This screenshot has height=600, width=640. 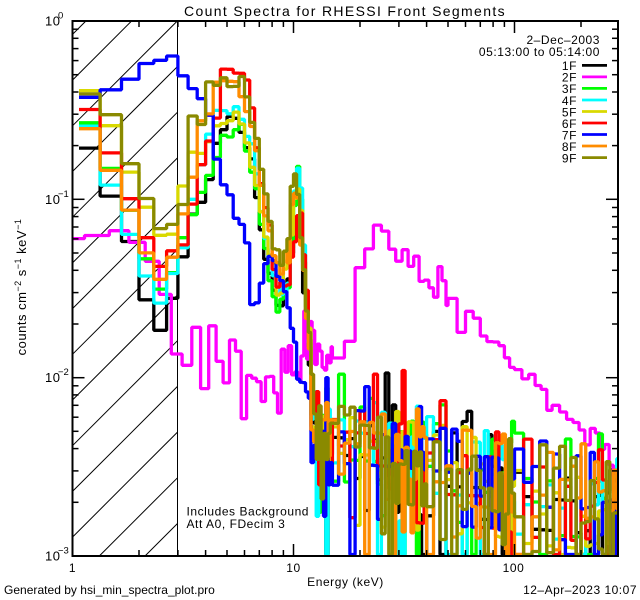 What do you see at coordinates (236, 524) in the screenshot?
I see `svg-text: Att A0, FDecim 3` at bounding box center [236, 524].